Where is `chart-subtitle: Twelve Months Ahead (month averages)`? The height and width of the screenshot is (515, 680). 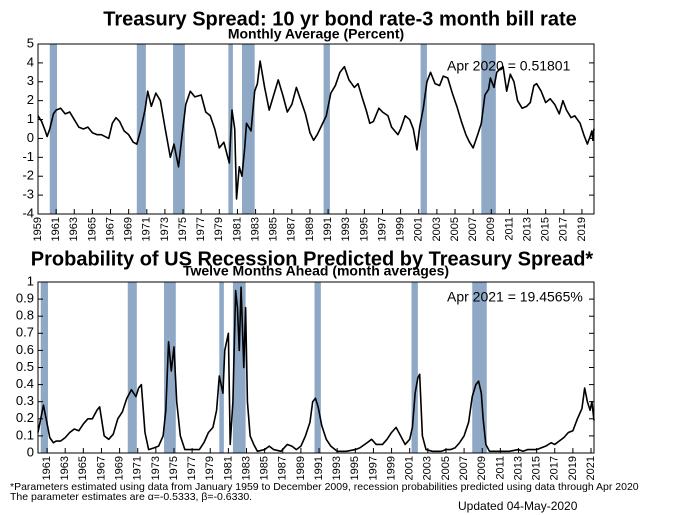
chart-subtitle: Twelve Months Ahead (month averages) is located at coordinates (316, 271).